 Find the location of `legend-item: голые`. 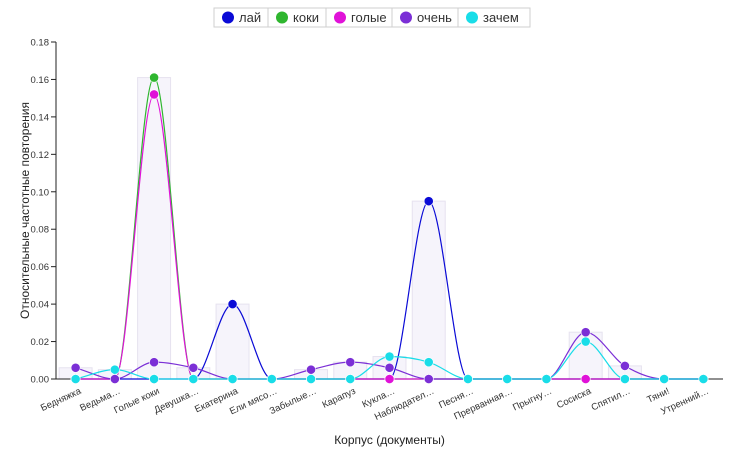

legend-item: голые is located at coordinates (359, 17).